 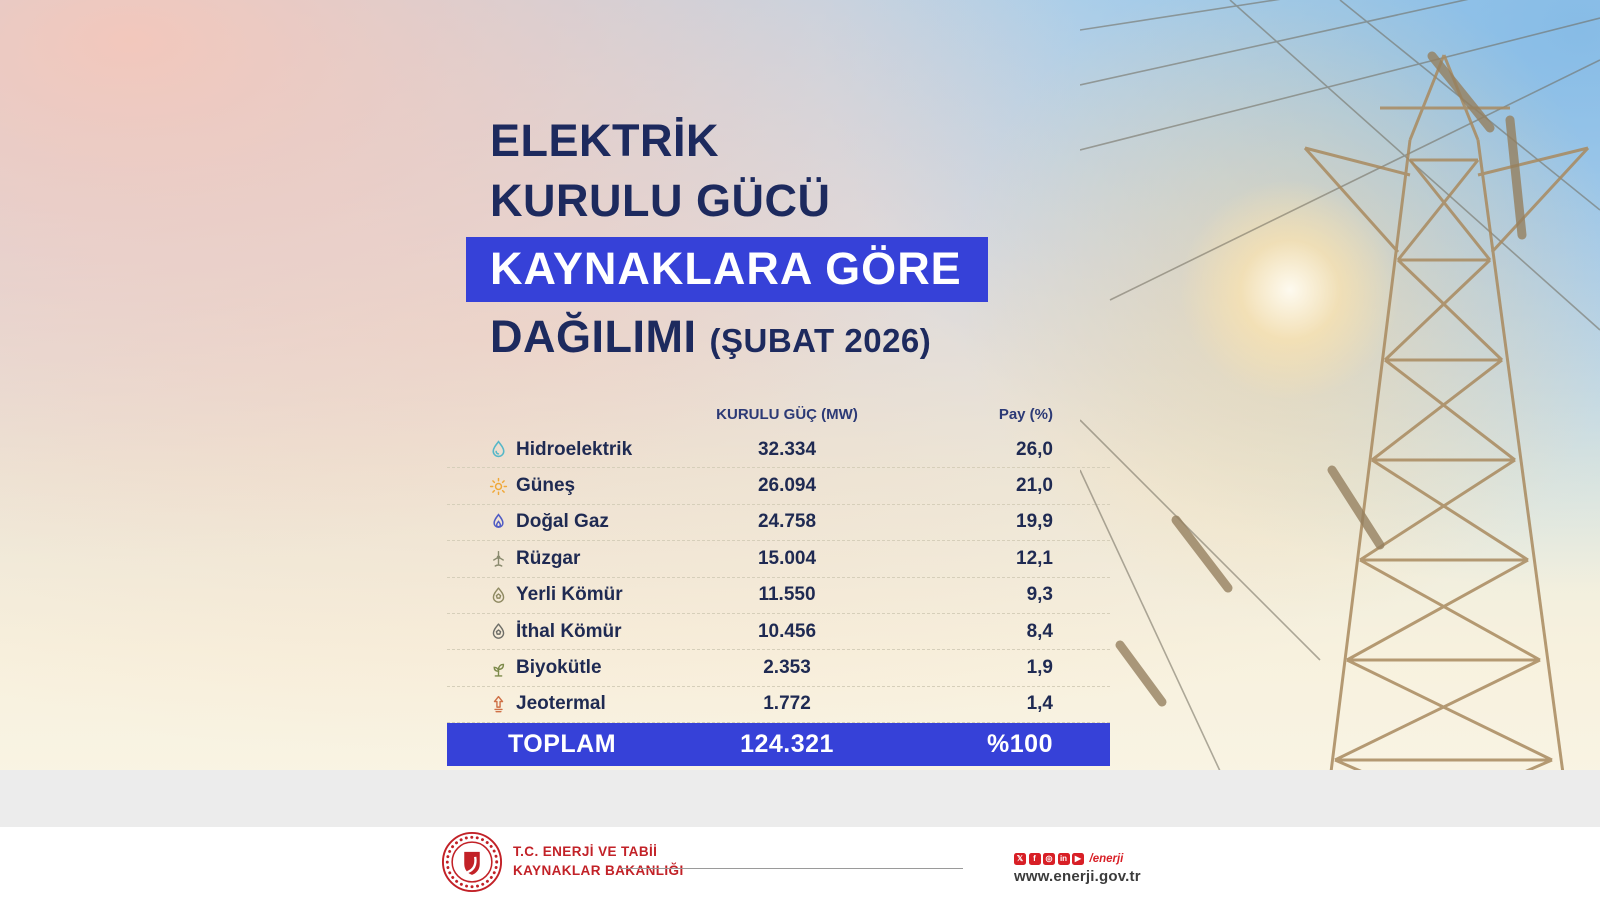 I want to click on table-row: Jeotermal 1.772 1,4, so click(x=778, y=705).